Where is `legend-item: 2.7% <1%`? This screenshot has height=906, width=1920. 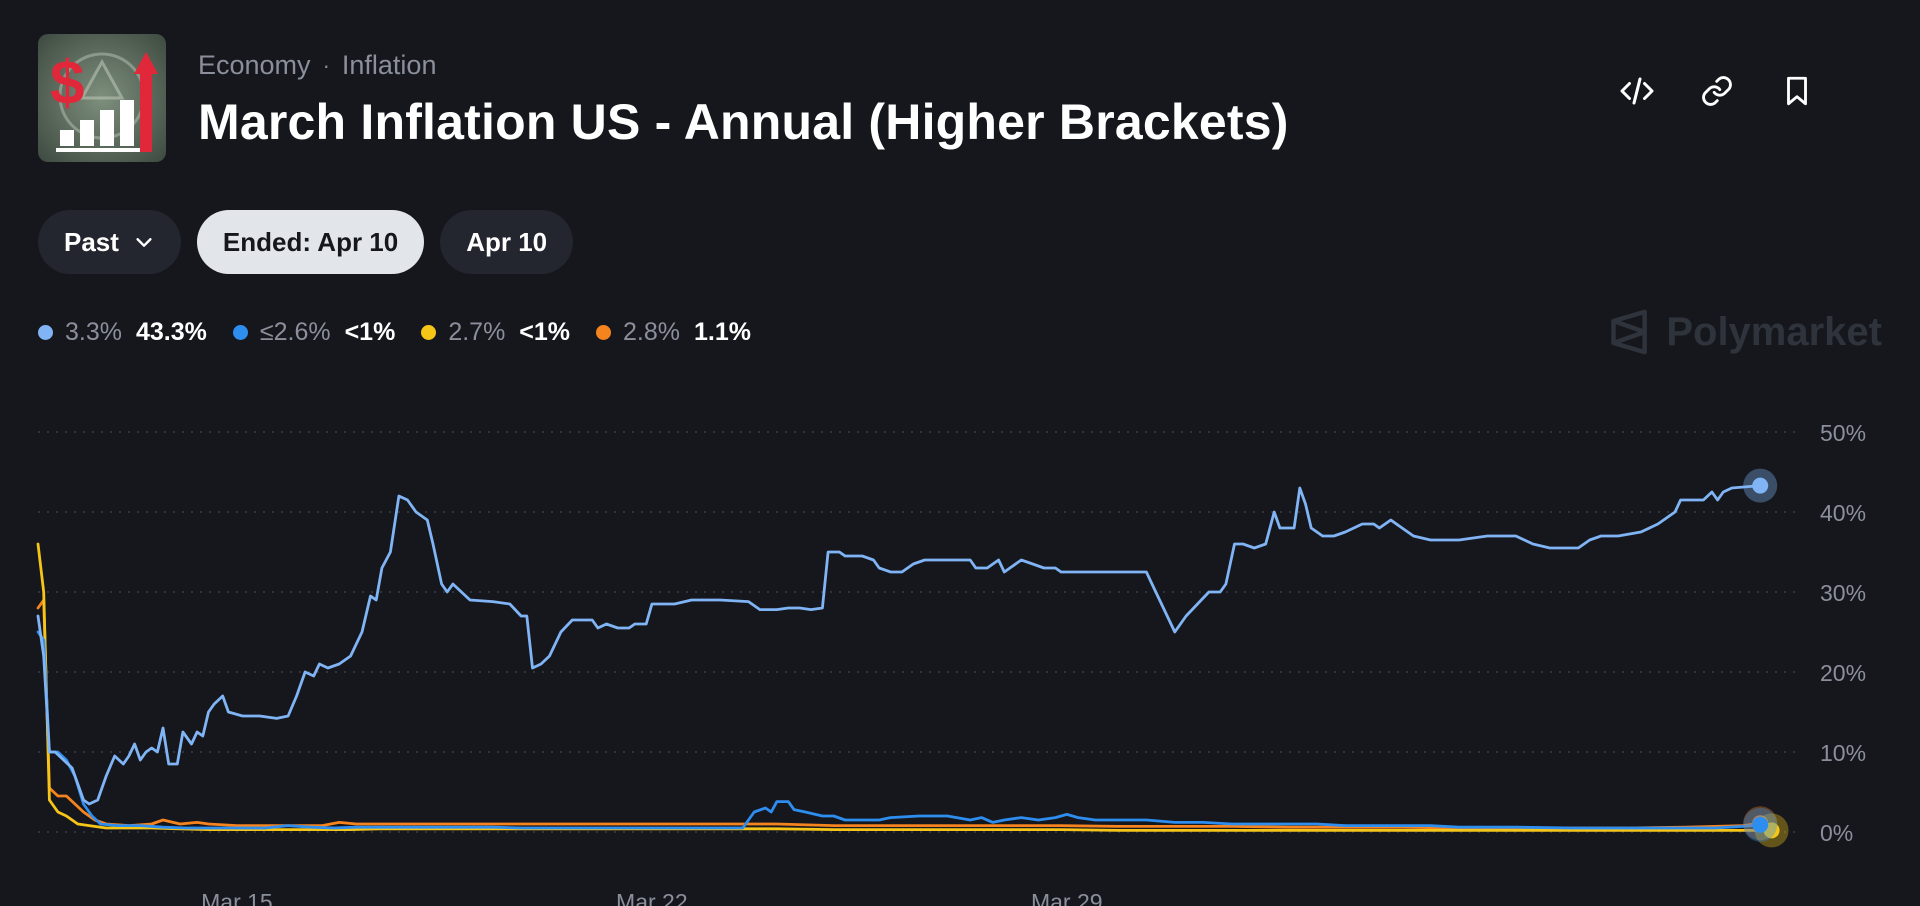
legend-item: 2.7% <1% is located at coordinates (495, 332).